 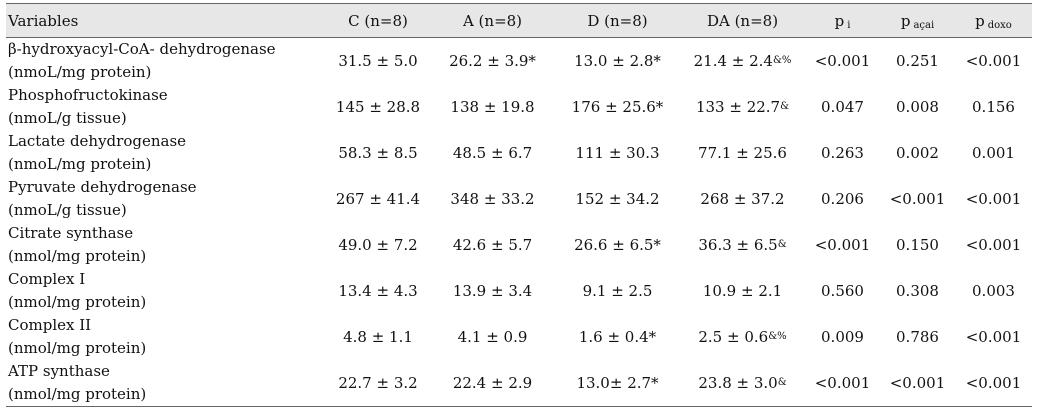 I want to click on header-p-acai: p açai, so click(x=917, y=20).